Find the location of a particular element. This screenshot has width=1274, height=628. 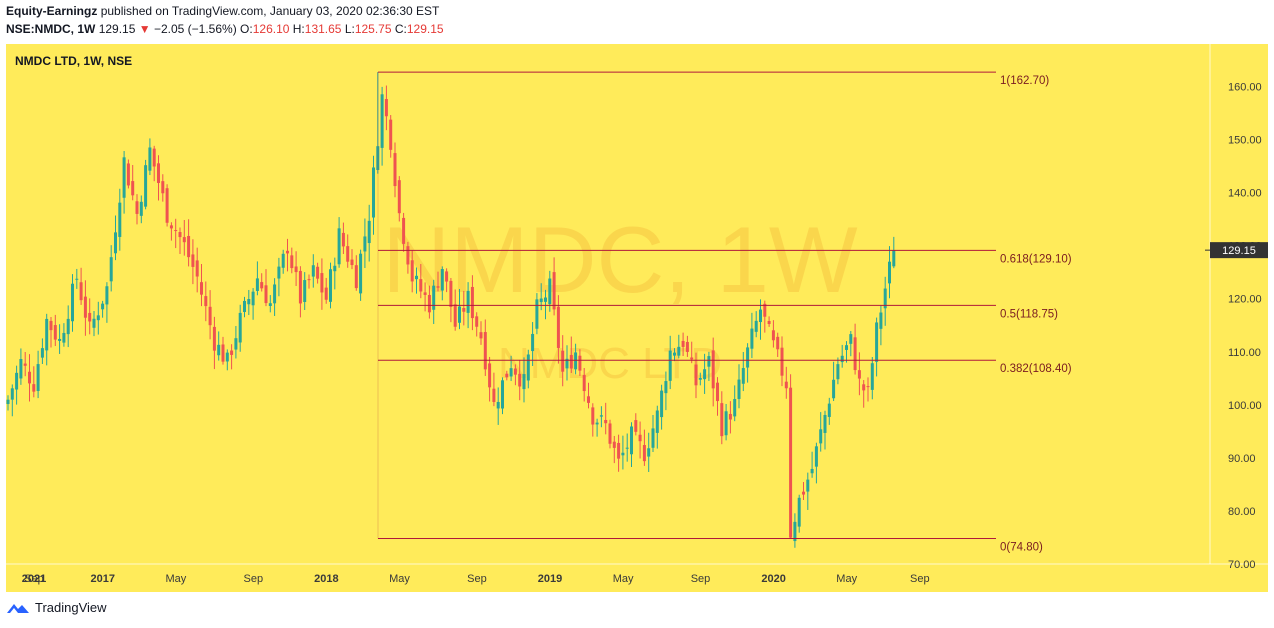

y-tick-label: 120.00 is located at coordinates (1245, 300).